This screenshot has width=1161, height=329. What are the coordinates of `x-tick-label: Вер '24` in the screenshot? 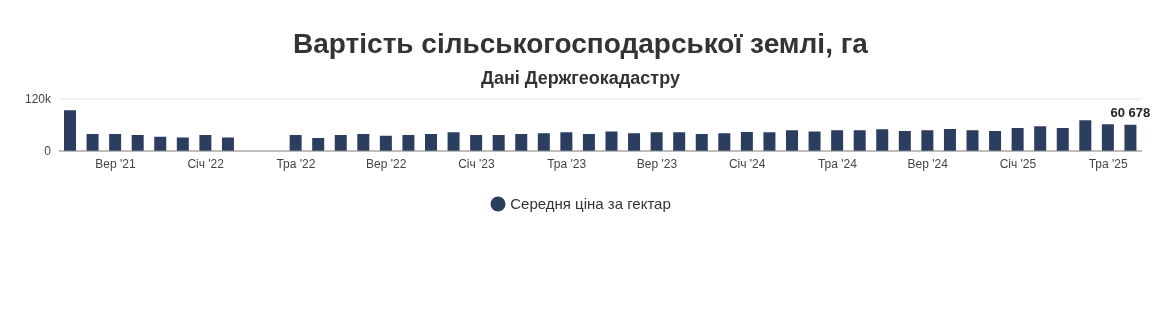 It's located at (928, 163).